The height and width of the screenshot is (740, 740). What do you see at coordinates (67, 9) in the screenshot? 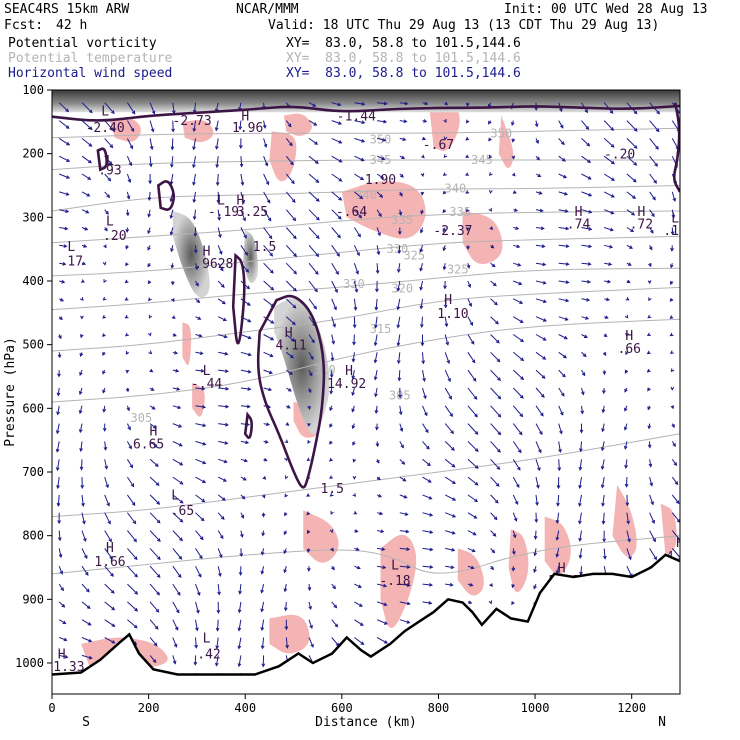
I see `model-title: SEAC4RS 15km ARW` at bounding box center [67, 9].